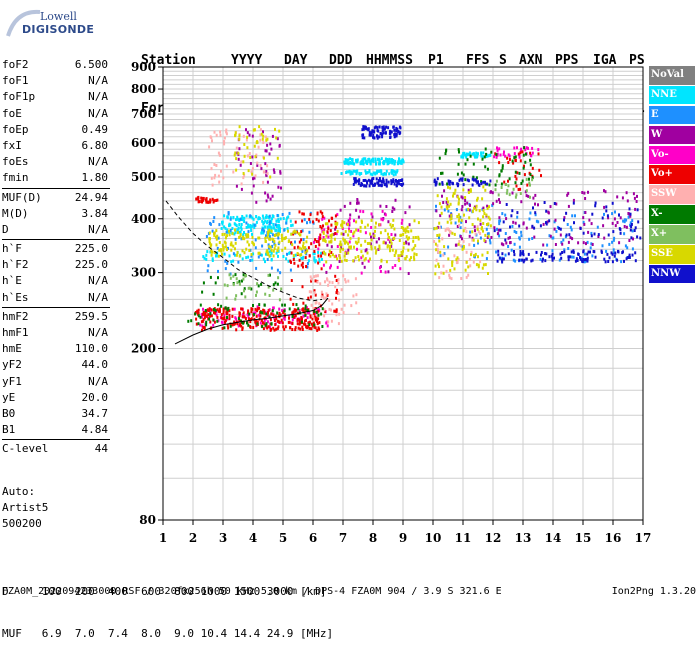 The image size is (700, 655). What do you see at coordinates (15, 297) in the screenshot?
I see `param-label: h`Es` at bounding box center [15, 297].